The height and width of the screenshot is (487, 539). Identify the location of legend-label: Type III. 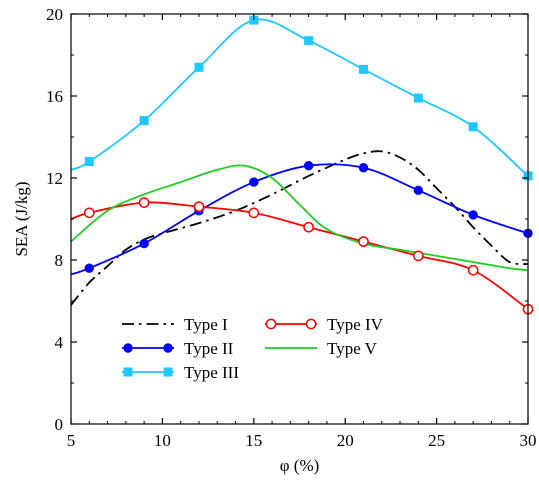
(211, 372).